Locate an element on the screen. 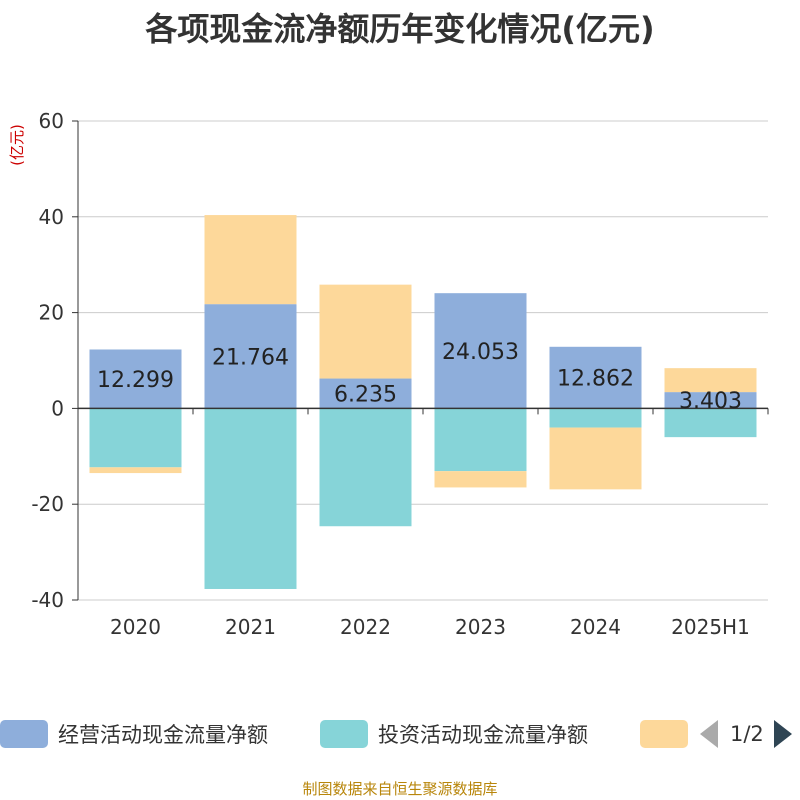  legend-page-indicator: 1/2 is located at coordinates (747, 734).